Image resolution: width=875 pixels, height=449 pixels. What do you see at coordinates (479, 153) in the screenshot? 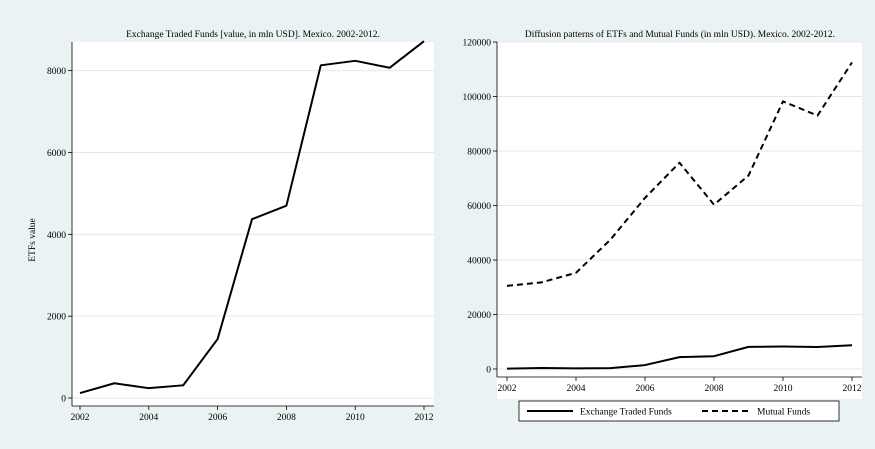
I see `diffusion-y-tick-label-80000: 80000` at bounding box center [479, 153].